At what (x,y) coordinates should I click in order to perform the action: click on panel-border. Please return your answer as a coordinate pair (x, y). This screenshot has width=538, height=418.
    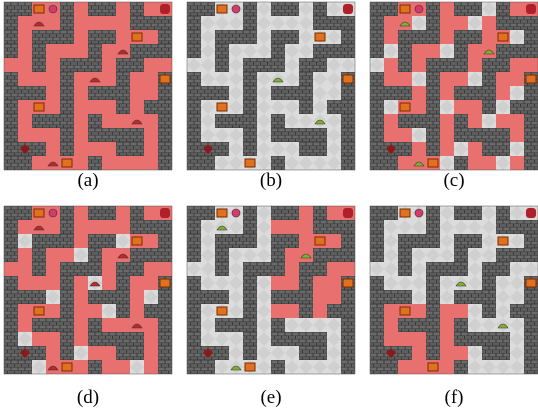
    Looking at the image, I should click on (88, 290).